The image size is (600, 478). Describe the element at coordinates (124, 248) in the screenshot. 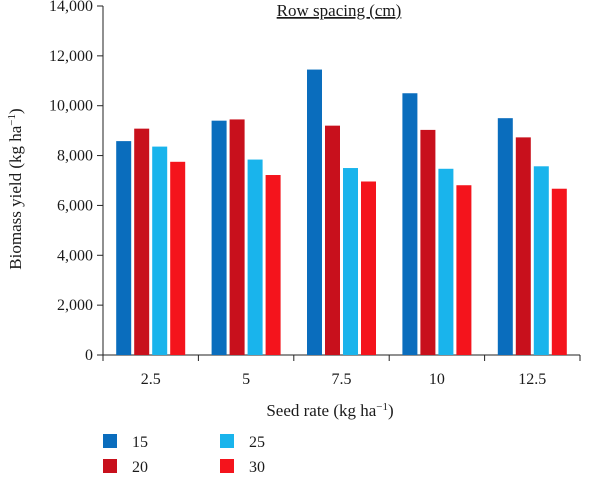

I see `bar-15-2.5` at that location.